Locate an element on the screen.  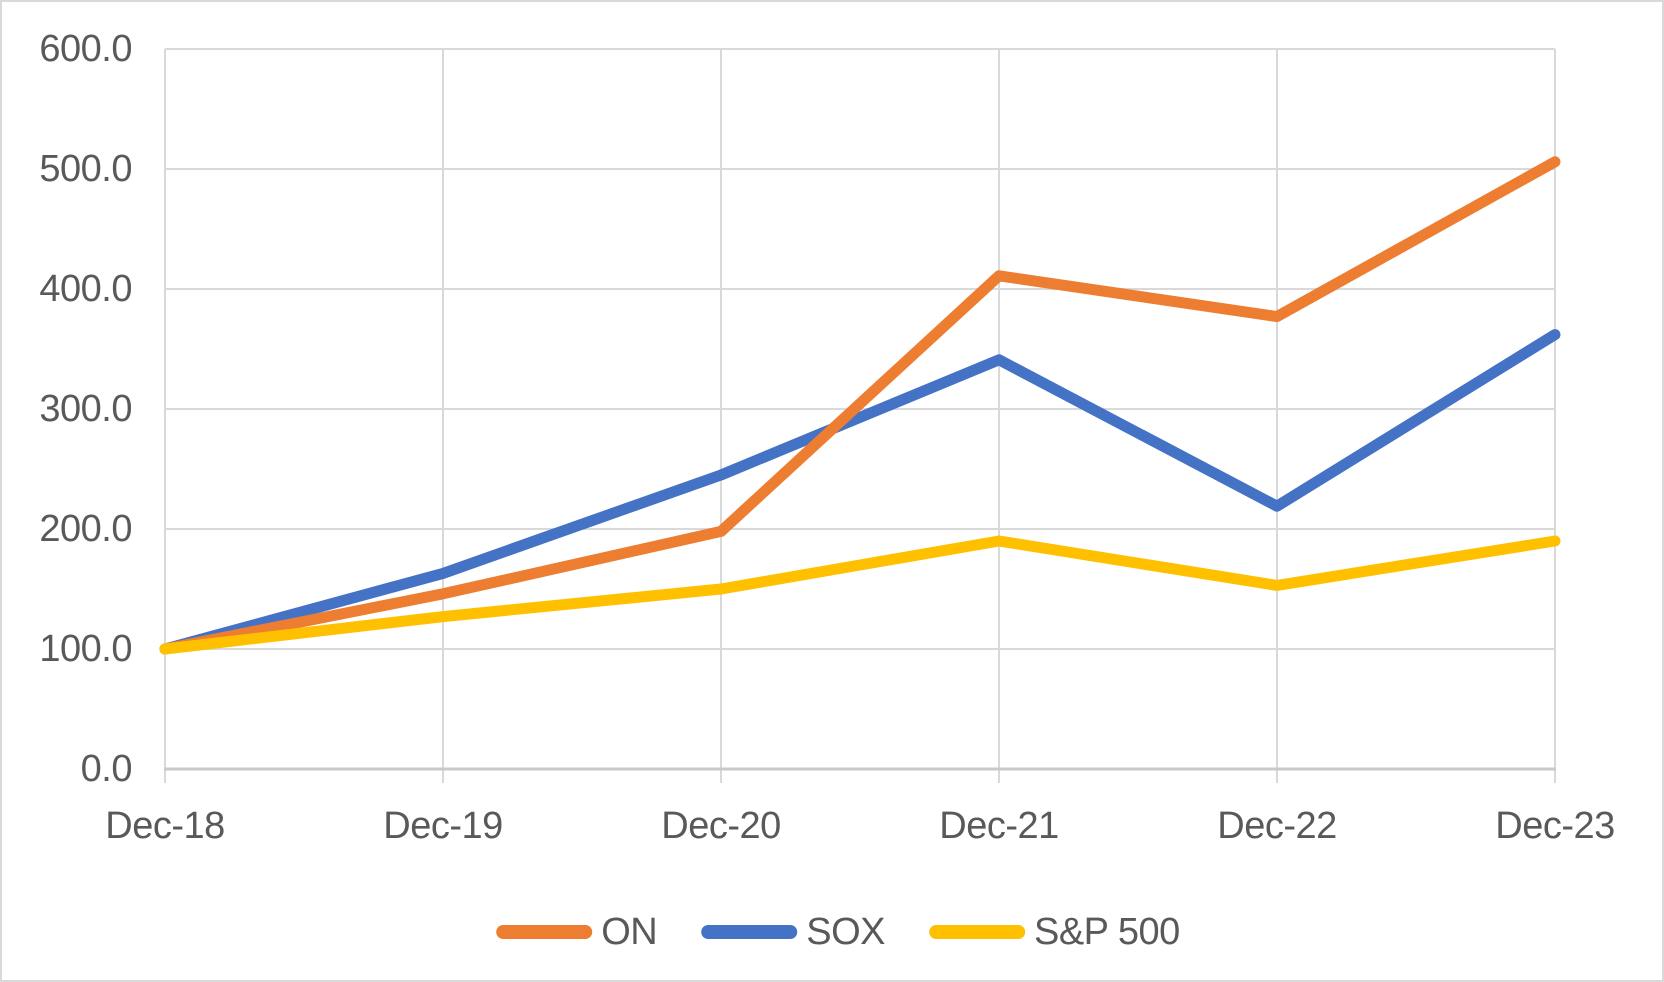
x-axis-tick-label: Dec-19 is located at coordinates (443, 826).